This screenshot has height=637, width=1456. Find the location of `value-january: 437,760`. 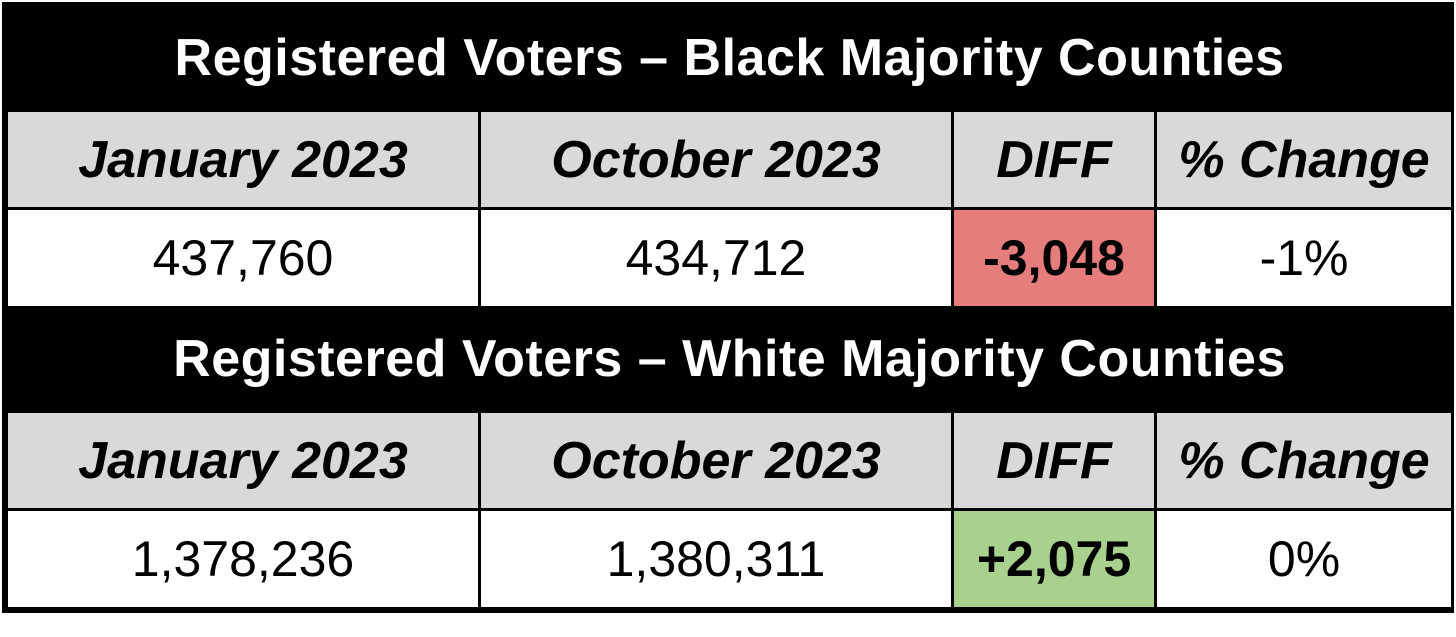

value-january: 437,760 is located at coordinates (243, 258).